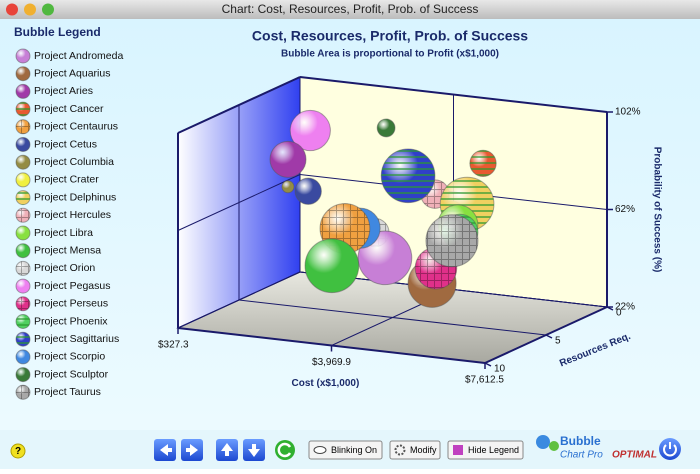 This screenshot has height=474, width=700. What do you see at coordinates (320, 450) in the screenshot?
I see `eye-icon` at bounding box center [320, 450].